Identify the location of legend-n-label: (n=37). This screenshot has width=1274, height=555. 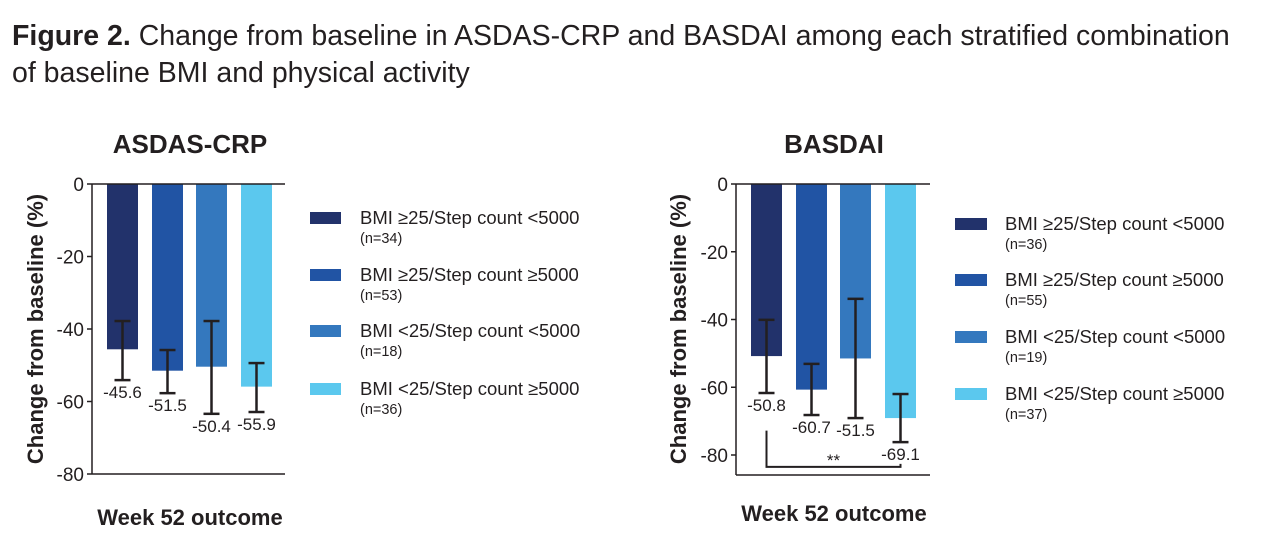
(1026, 415).